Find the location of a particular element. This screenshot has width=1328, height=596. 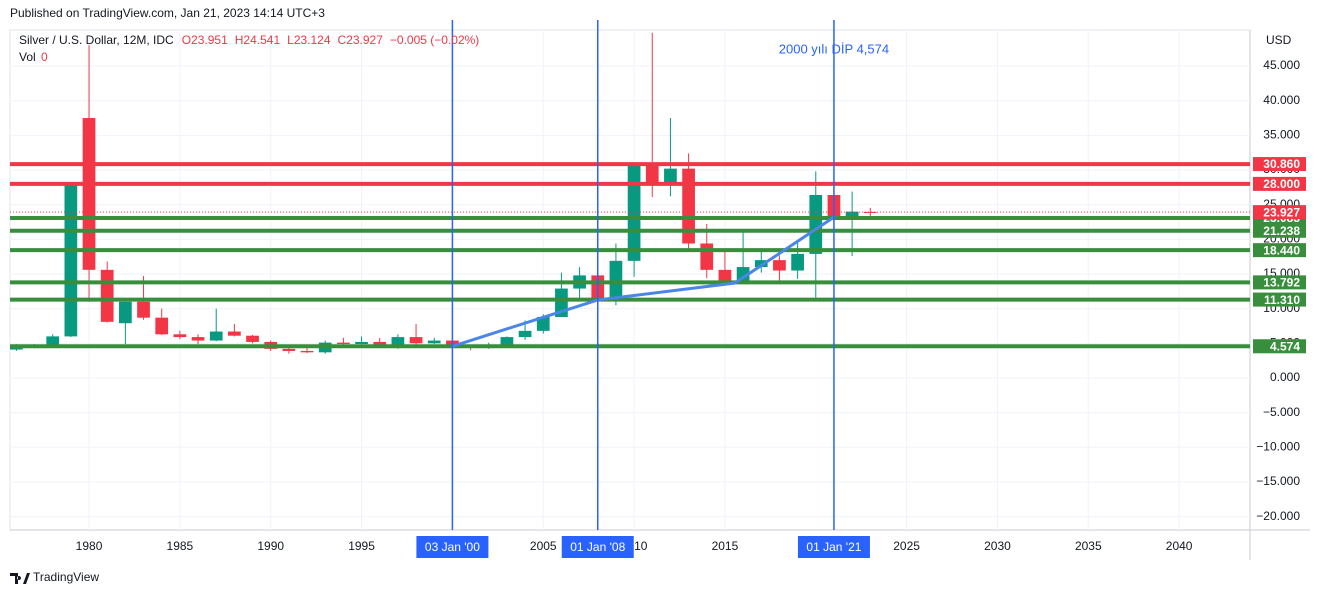

price-tag-label: 28.000 is located at coordinates (1281, 184).